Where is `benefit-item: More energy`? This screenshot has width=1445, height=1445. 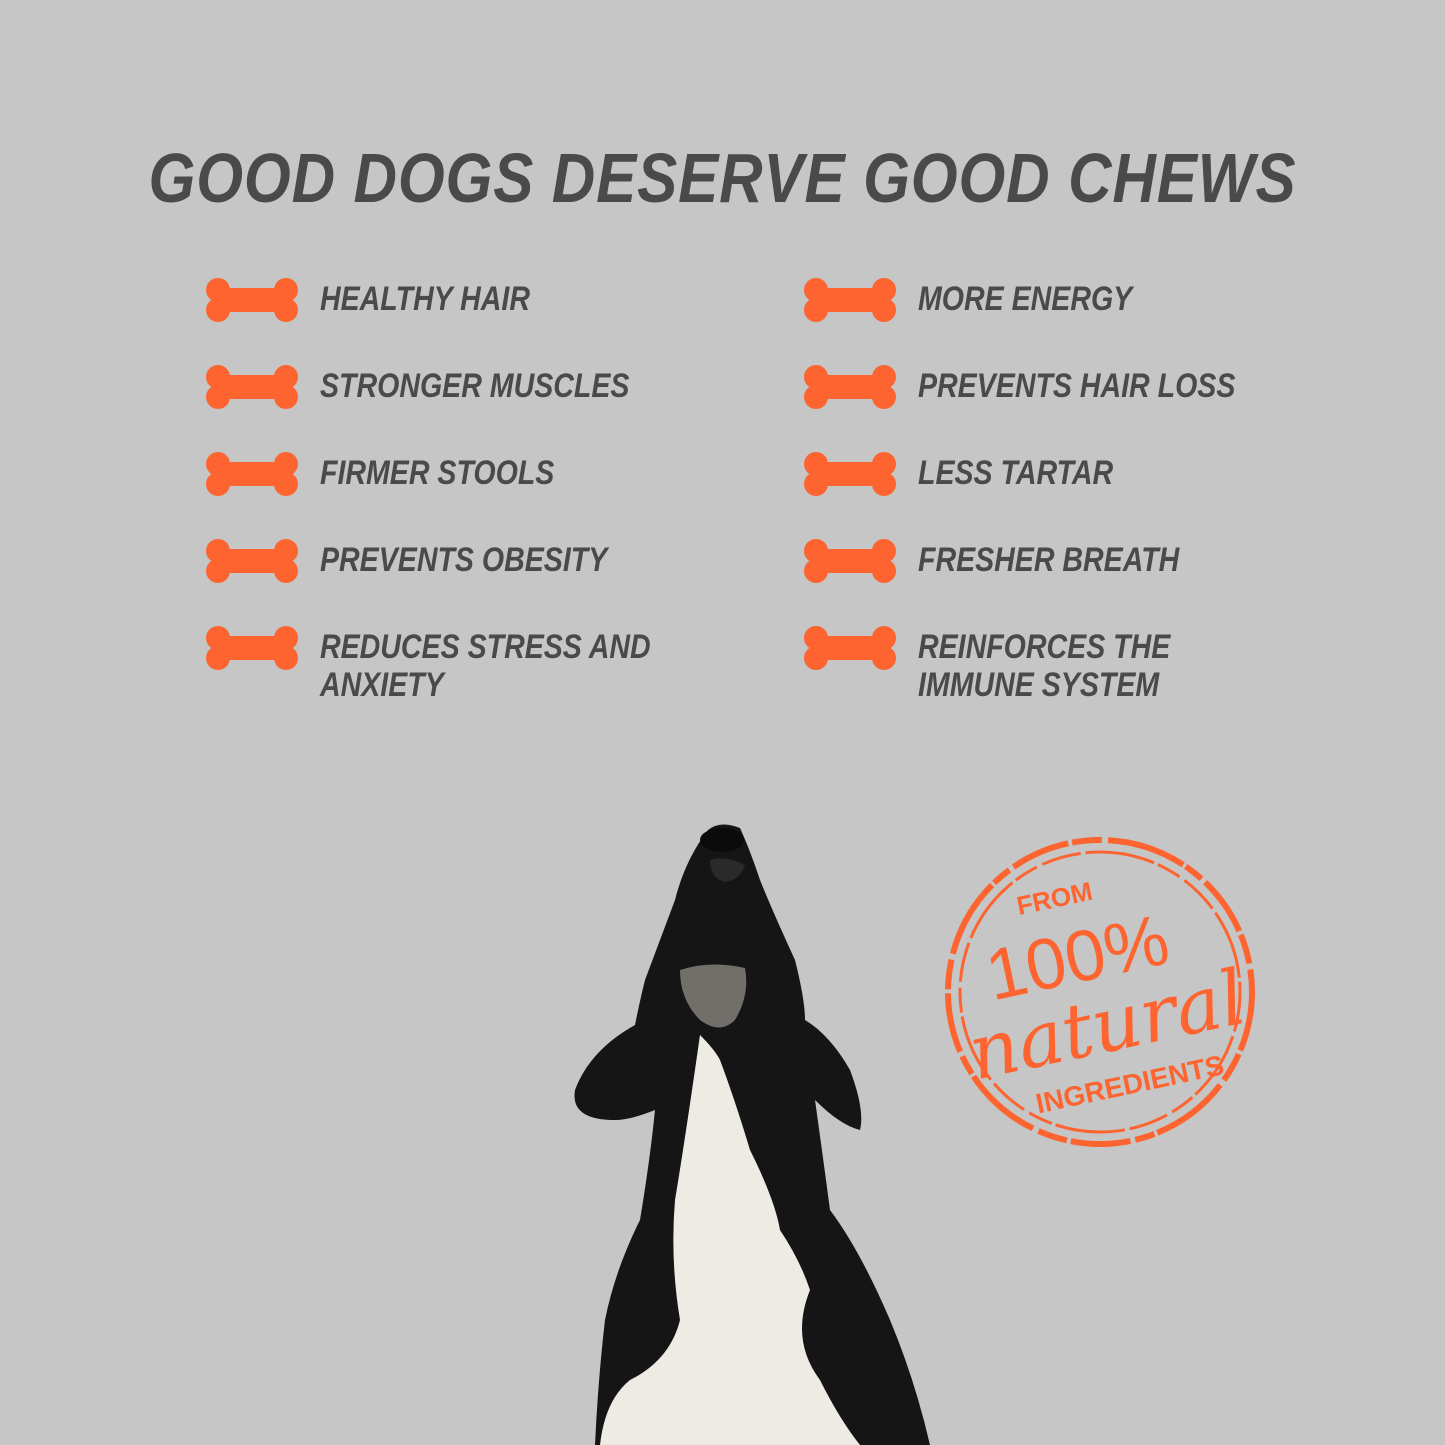 benefit-item: More energy is located at coordinates (987, 300).